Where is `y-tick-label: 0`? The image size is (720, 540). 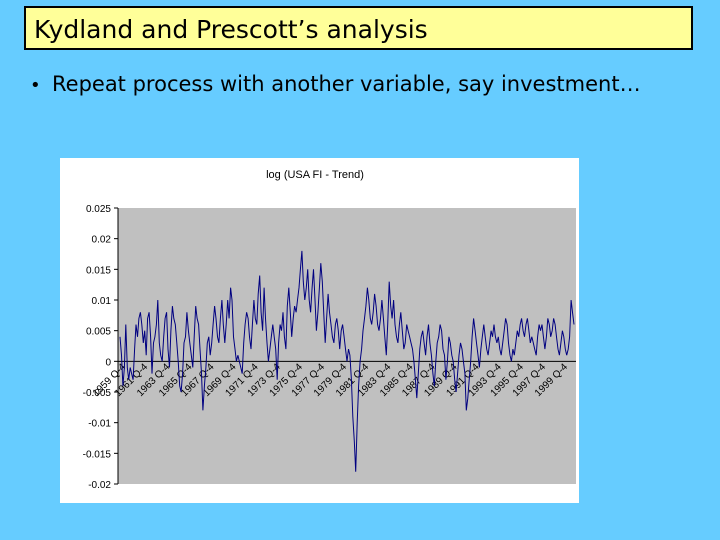
y-tick-label: 0 is located at coordinates (108, 362).